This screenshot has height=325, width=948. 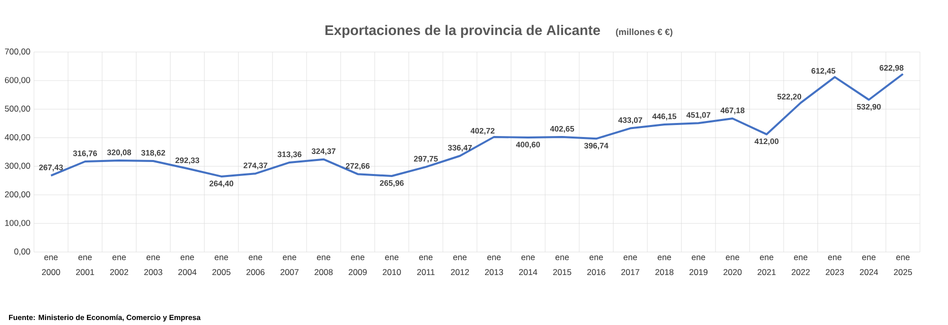 I want to click on x-tick-label: ene 2000, so click(x=51, y=266).